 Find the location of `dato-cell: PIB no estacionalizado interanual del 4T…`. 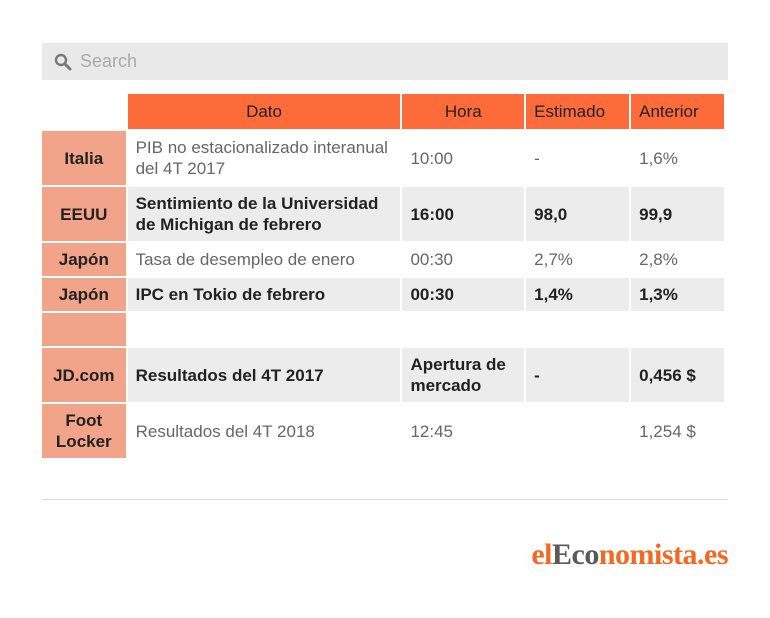

dato-cell: PIB no estacionalizado interanual del 4T… is located at coordinates (264, 158).